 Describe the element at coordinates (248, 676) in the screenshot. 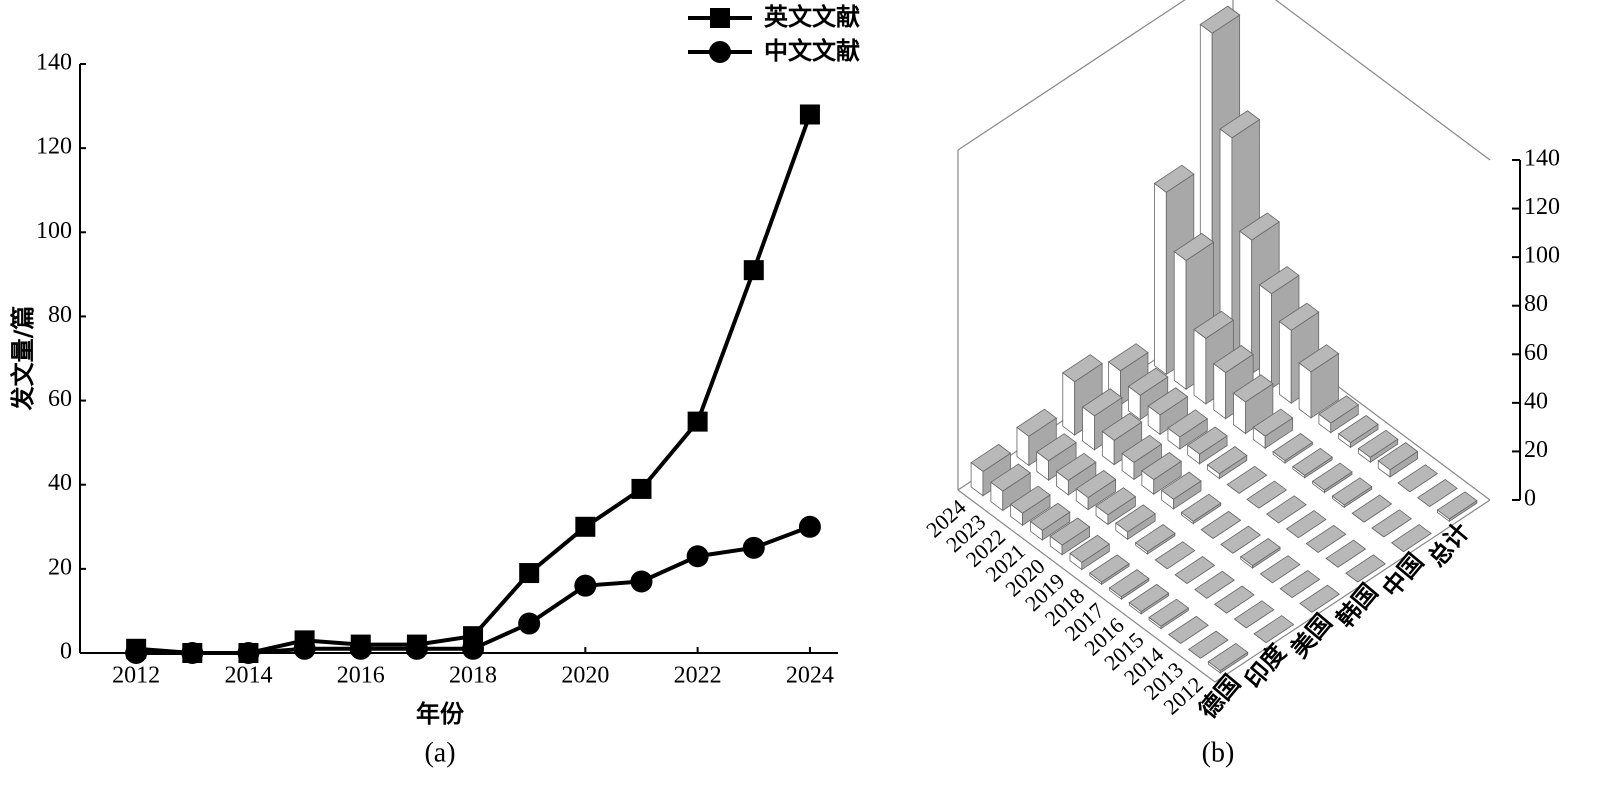

I see `x-tick-label: 2014` at that location.